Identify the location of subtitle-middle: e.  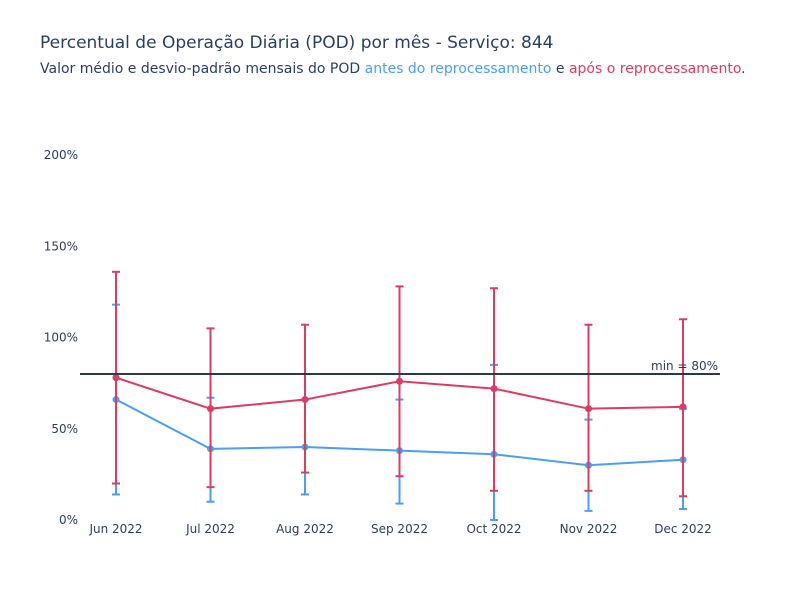
(560, 69).